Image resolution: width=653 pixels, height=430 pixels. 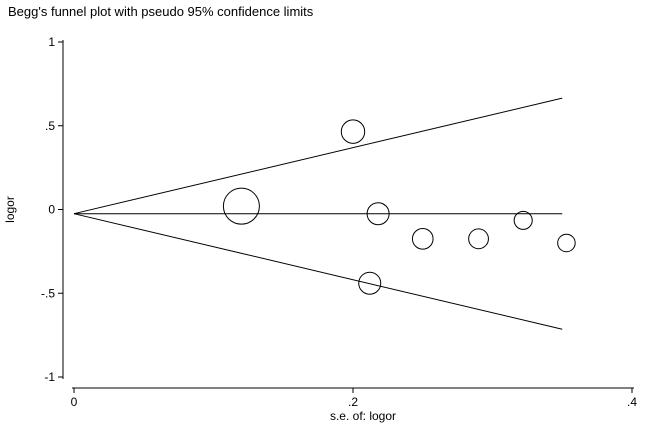 I want to click on x-tick-label: .4, so click(x=632, y=402).